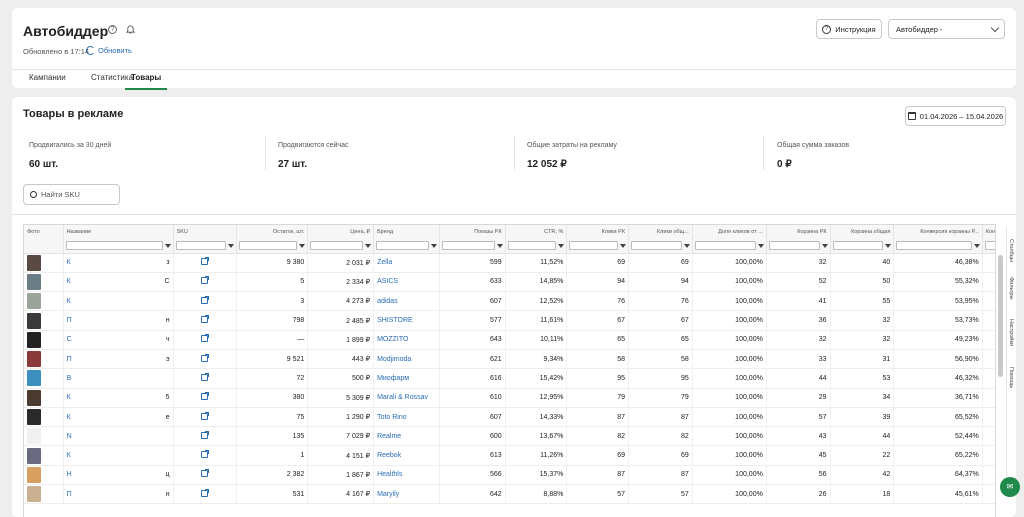  I want to click on cell-brand: Zella, so click(385, 263).